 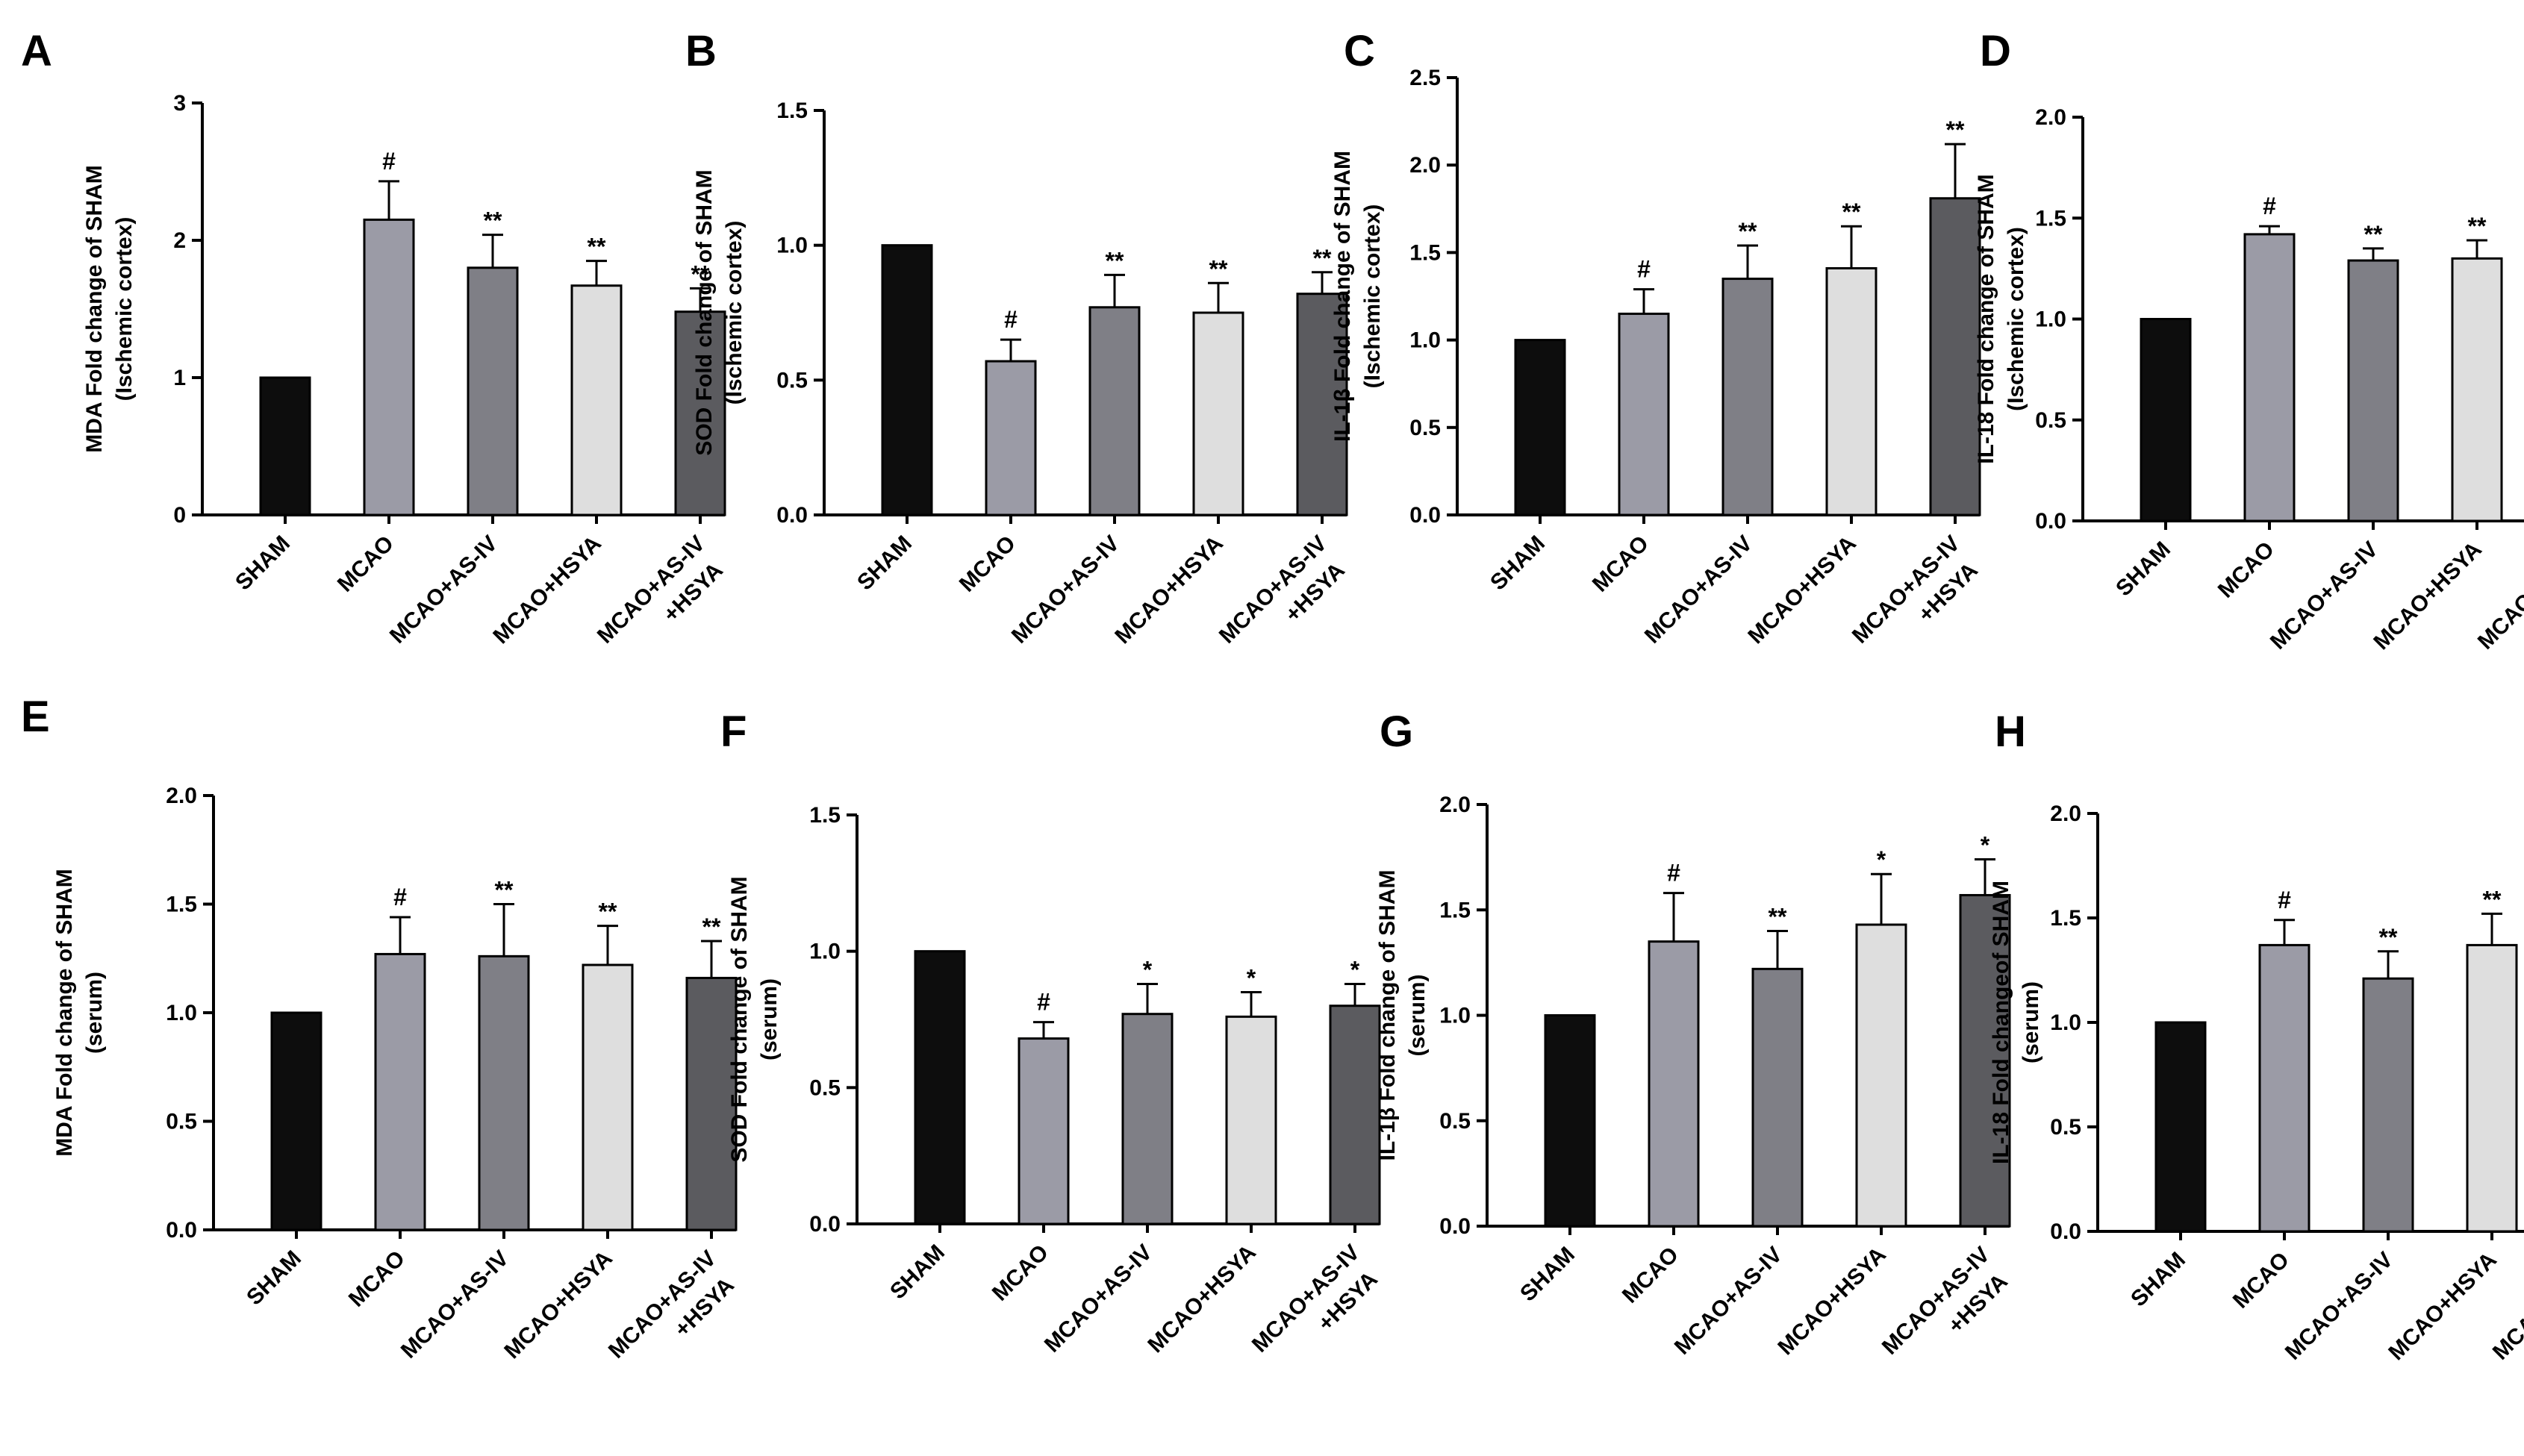 What do you see at coordinates (181, 905) in the screenshot?
I see `chart-e-y-tick-label: 1.5` at bounding box center [181, 905].